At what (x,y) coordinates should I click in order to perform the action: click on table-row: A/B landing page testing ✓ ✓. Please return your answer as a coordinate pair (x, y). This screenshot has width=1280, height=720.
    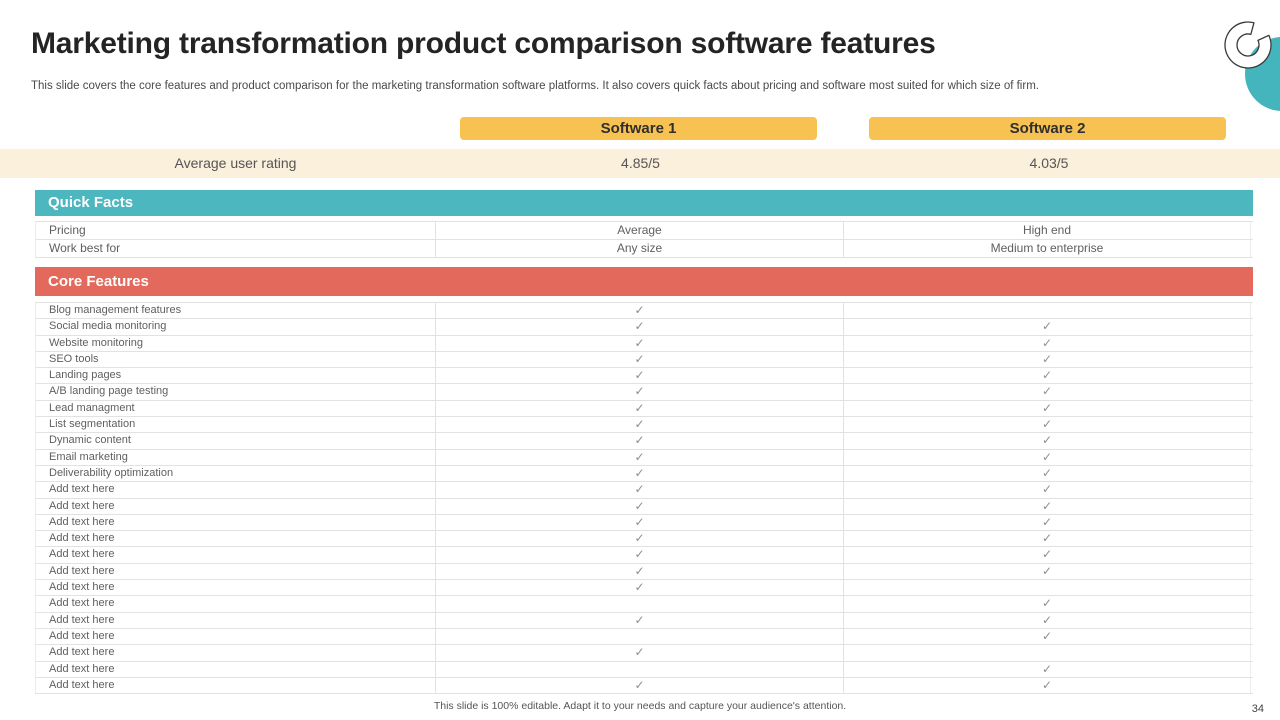
    Looking at the image, I should click on (644, 392).